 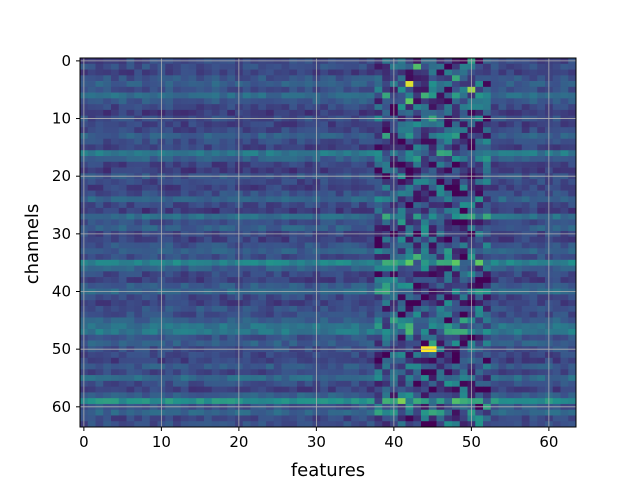 I want to click on y-axis-label: channels, so click(x=32, y=244).